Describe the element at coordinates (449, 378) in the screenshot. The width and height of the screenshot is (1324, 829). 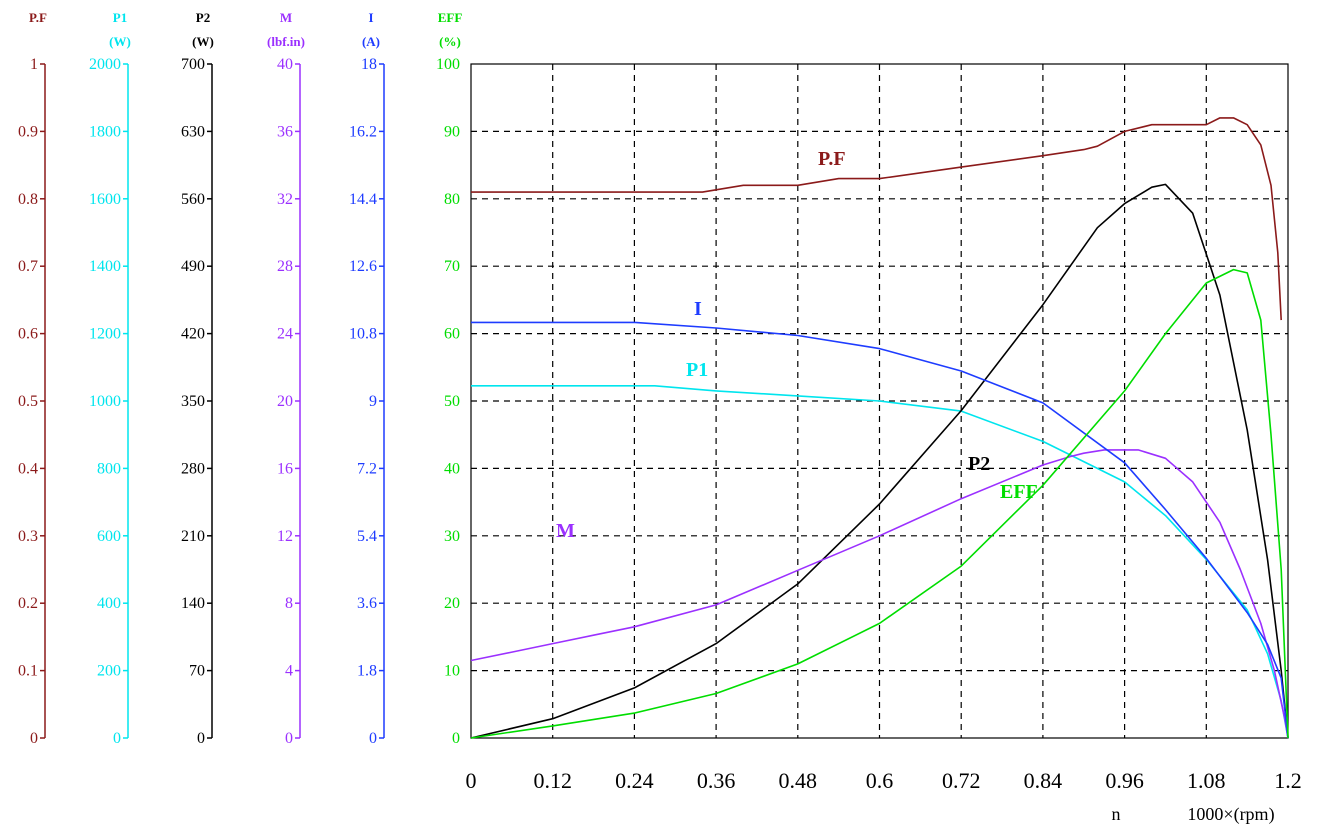
I see `y-axis-eff: 0 10 20 30 40 50 60 70 80 90 100 EFF (%)` at that location.